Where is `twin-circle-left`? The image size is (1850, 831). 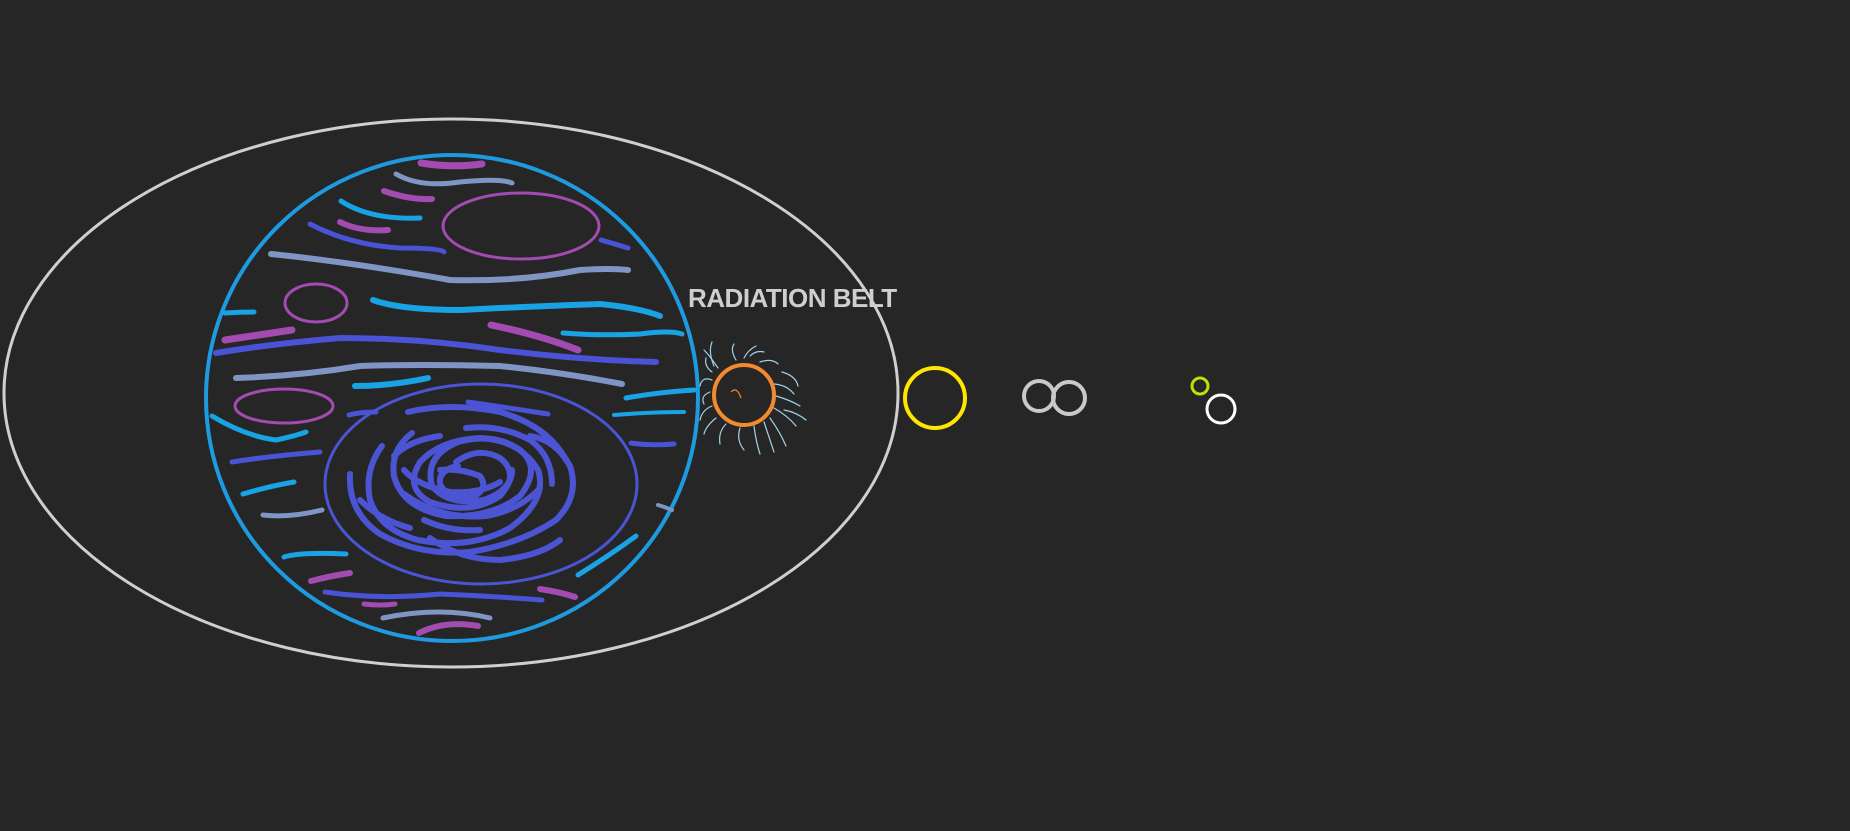 twin-circle-left is located at coordinates (1039, 396).